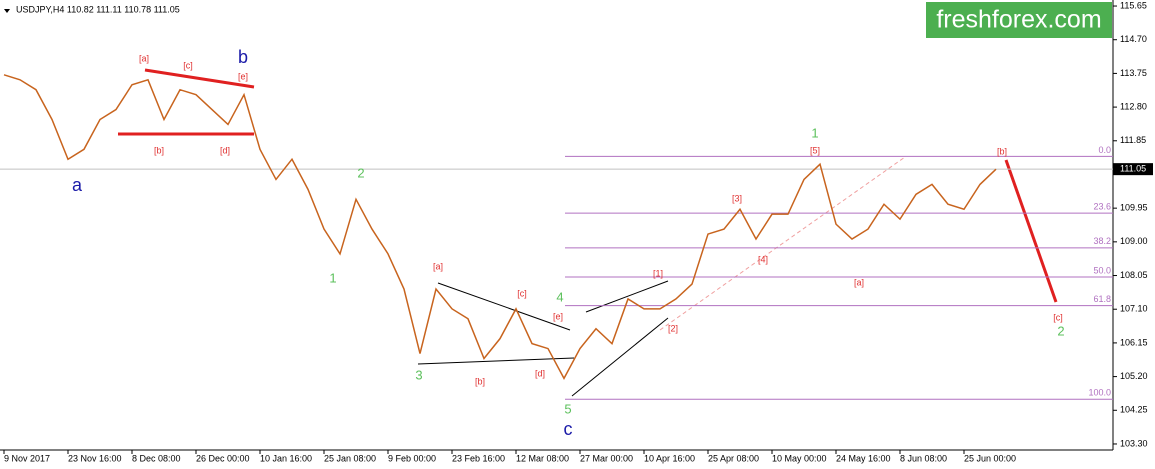 This screenshot has width=1155, height=469. Describe the element at coordinates (669, 458) in the screenshot. I see `x-tick-label: 10 Apr 16:00` at that location.